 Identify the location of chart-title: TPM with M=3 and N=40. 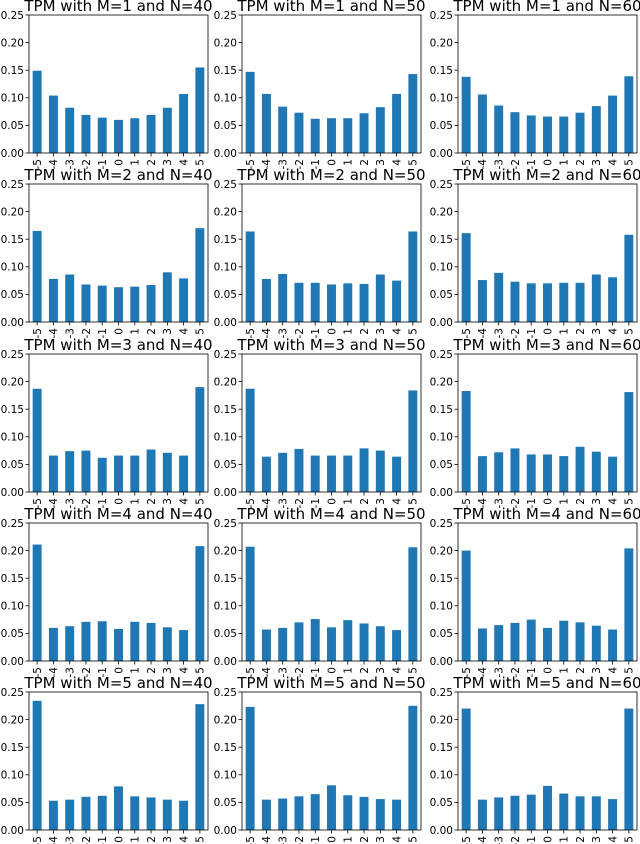
(117, 345).